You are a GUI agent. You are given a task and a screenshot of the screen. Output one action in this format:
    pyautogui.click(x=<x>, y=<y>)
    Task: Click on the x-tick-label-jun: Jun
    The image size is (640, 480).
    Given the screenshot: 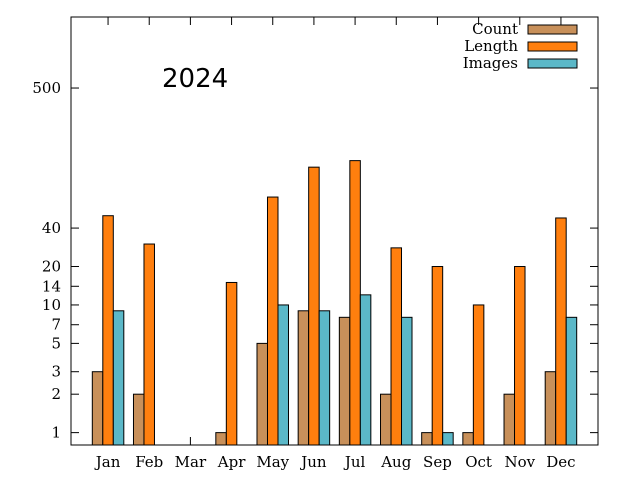 What is the action you would take?
    pyautogui.click(x=313, y=462)
    